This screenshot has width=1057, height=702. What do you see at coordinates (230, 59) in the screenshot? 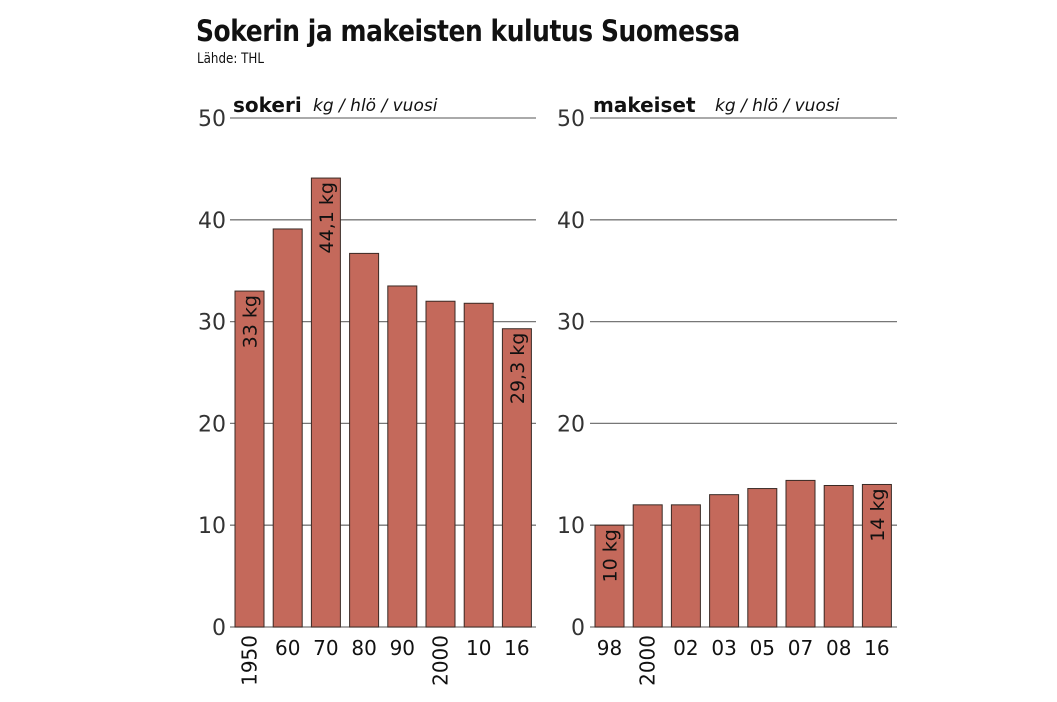
I see `chart-source: Lähde: THL` at bounding box center [230, 59].